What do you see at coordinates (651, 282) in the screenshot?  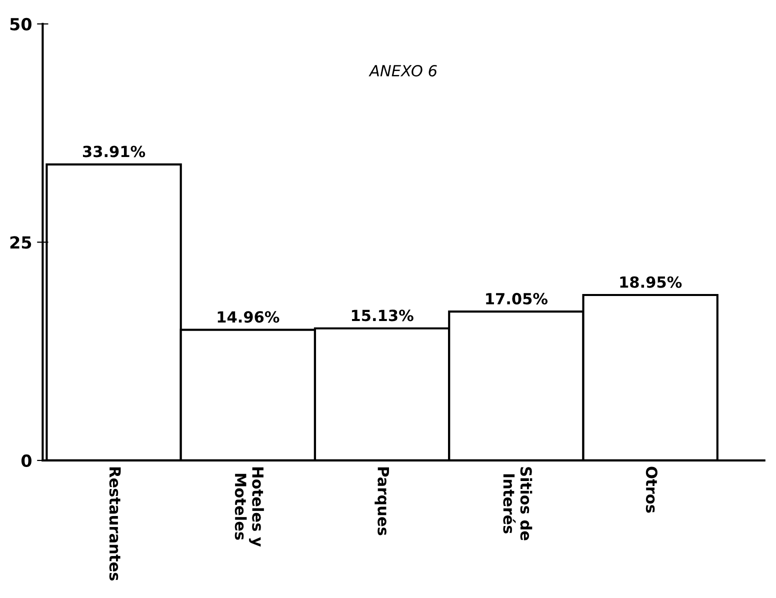 I see `data-label: 18.95%` at bounding box center [651, 282].